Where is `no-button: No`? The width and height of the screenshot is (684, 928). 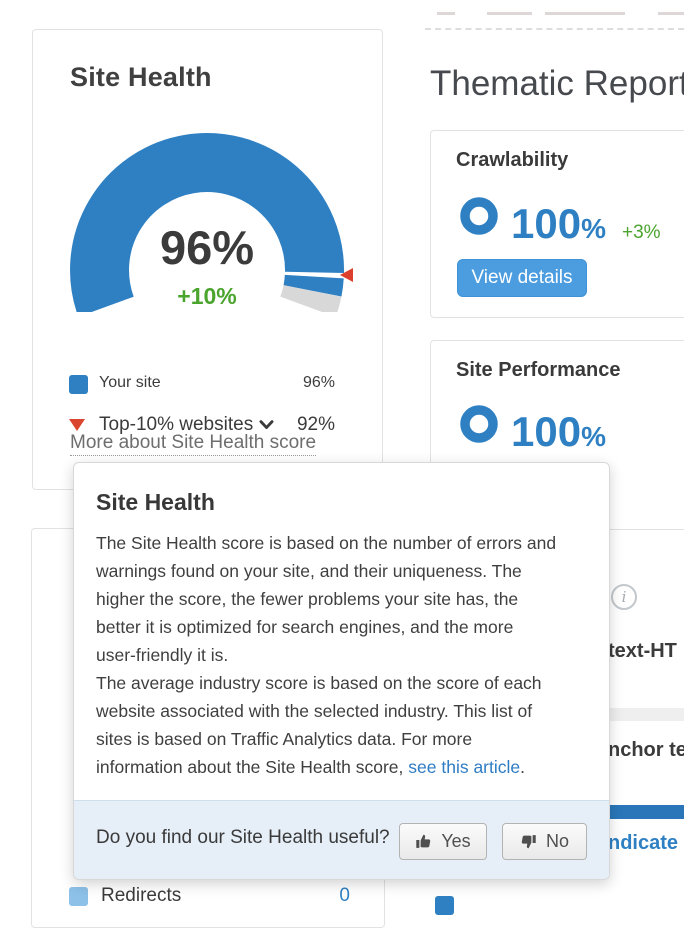 no-button: No is located at coordinates (544, 841).